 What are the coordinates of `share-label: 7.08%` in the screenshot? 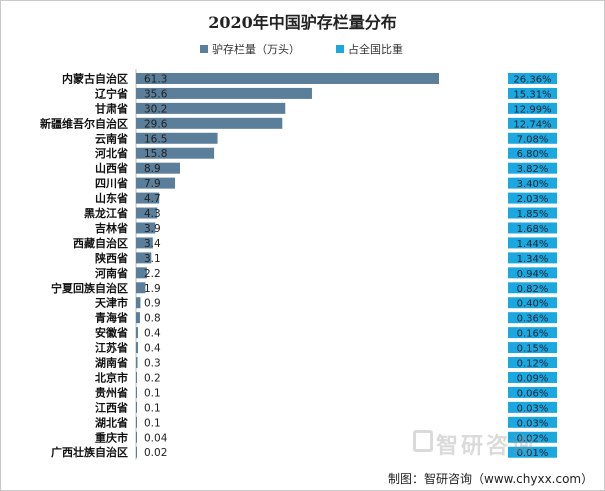 It's located at (533, 139).